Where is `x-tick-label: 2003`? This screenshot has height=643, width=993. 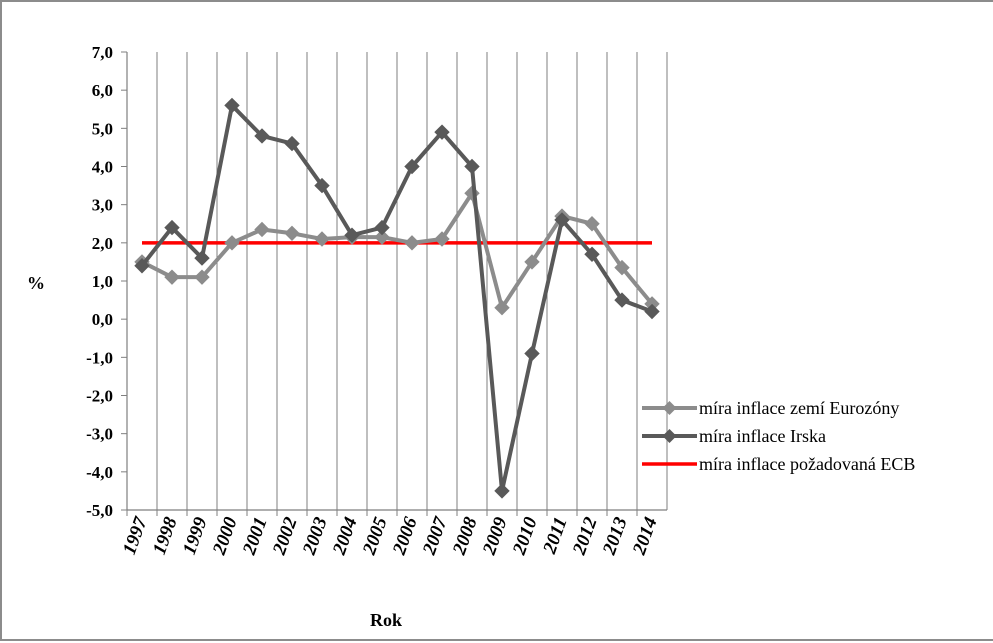
x-tick-label: 2003 is located at coordinates (315, 537).